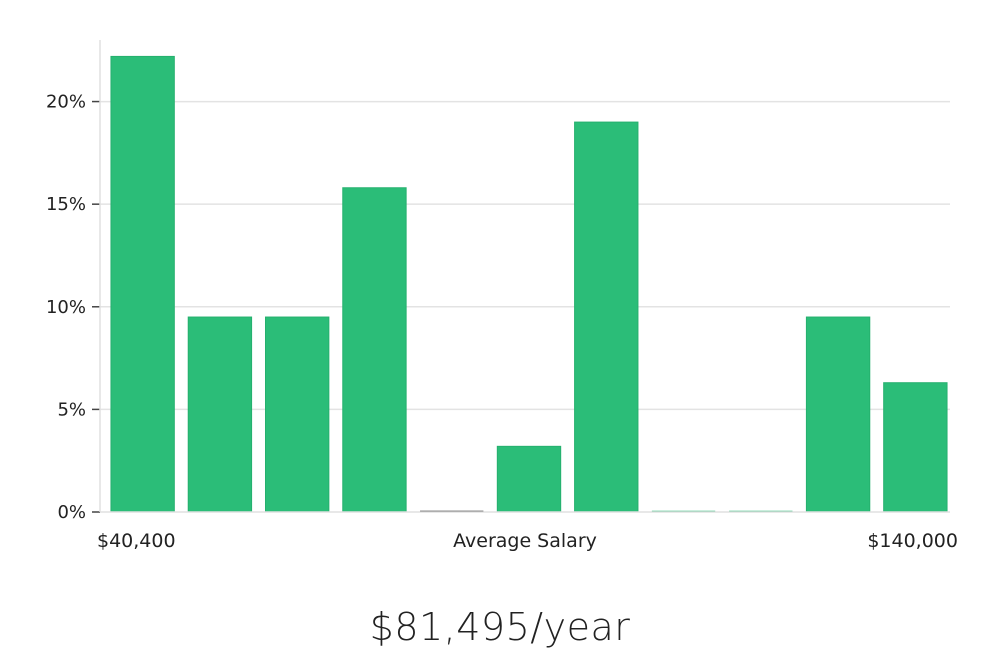 The width and height of the screenshot is (1000, 660). What do you see at coordinates (500, 627) in the screenshot?
I see `average-salary-value: $81,495/year` at bounding box center [500, 627].